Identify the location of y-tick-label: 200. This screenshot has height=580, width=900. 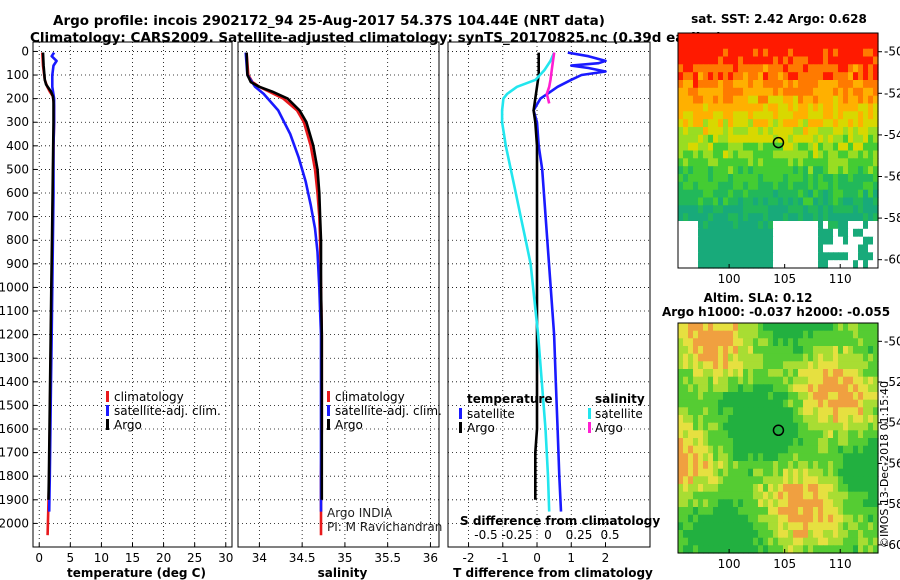
(17, 99).